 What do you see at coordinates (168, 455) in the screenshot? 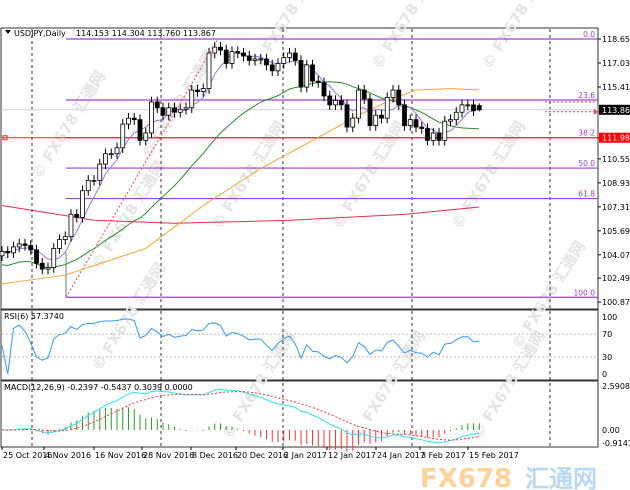
I see `date-axis-label: 28 Nov 2016` at bounding box center [168, 455].